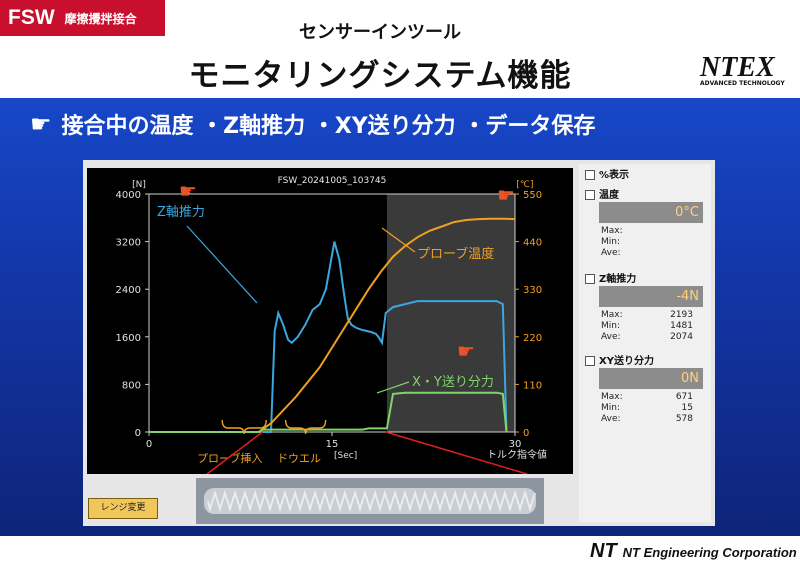 Image resolution: width=800 pixels, height=566 pixels. I want to click on temp-section-title: 温度, so click(602, 193).